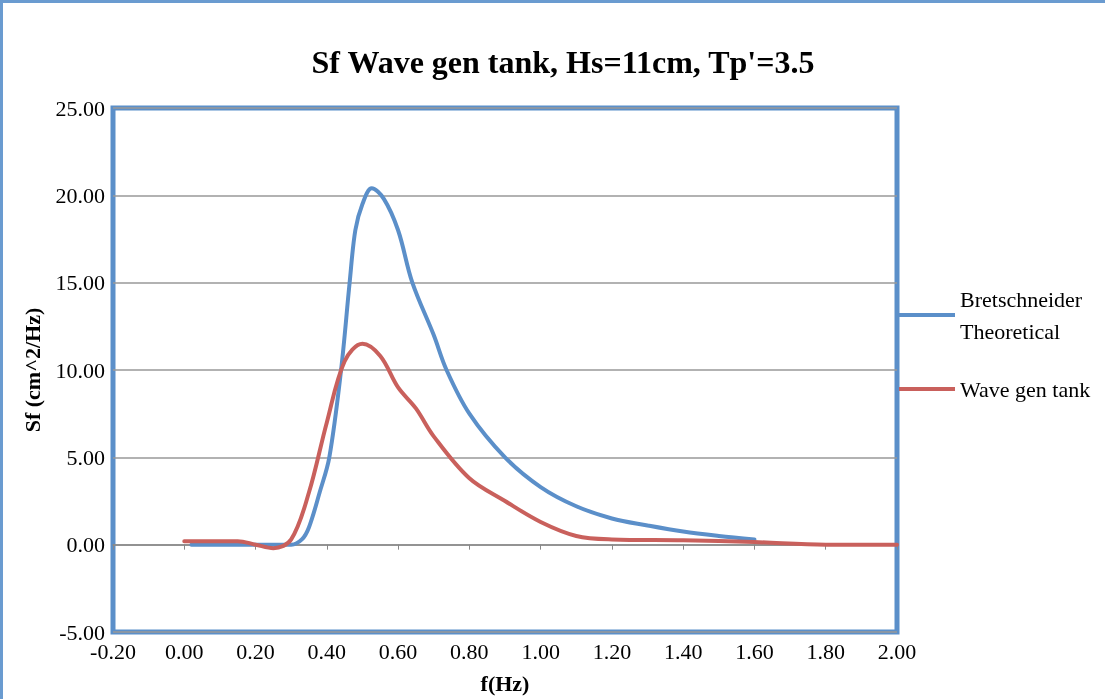 The image size is (1105, 699). Describe the element at coordinates (85, 457) in the screenshot. I see `y-tick-label: 5.00` at that location.